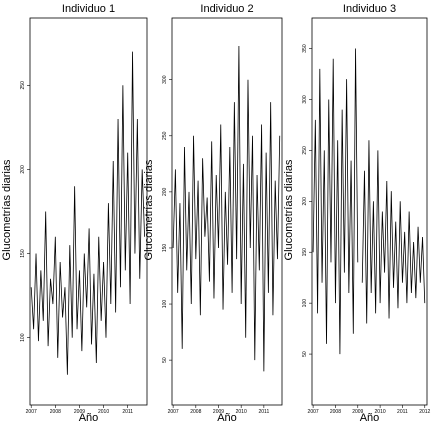 This screenshot has width=432, height=426. I want to click on x-tick-label: 2012, so click(424, 412).